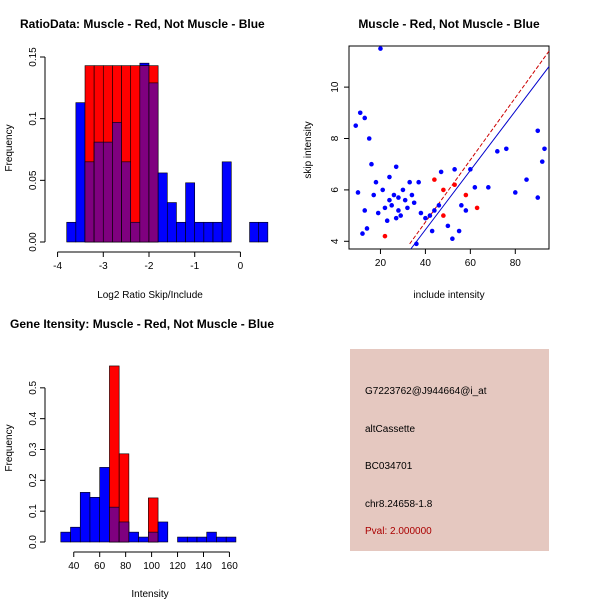  I want to click on ratio-x-tick-label: -2, so click(149, 266).